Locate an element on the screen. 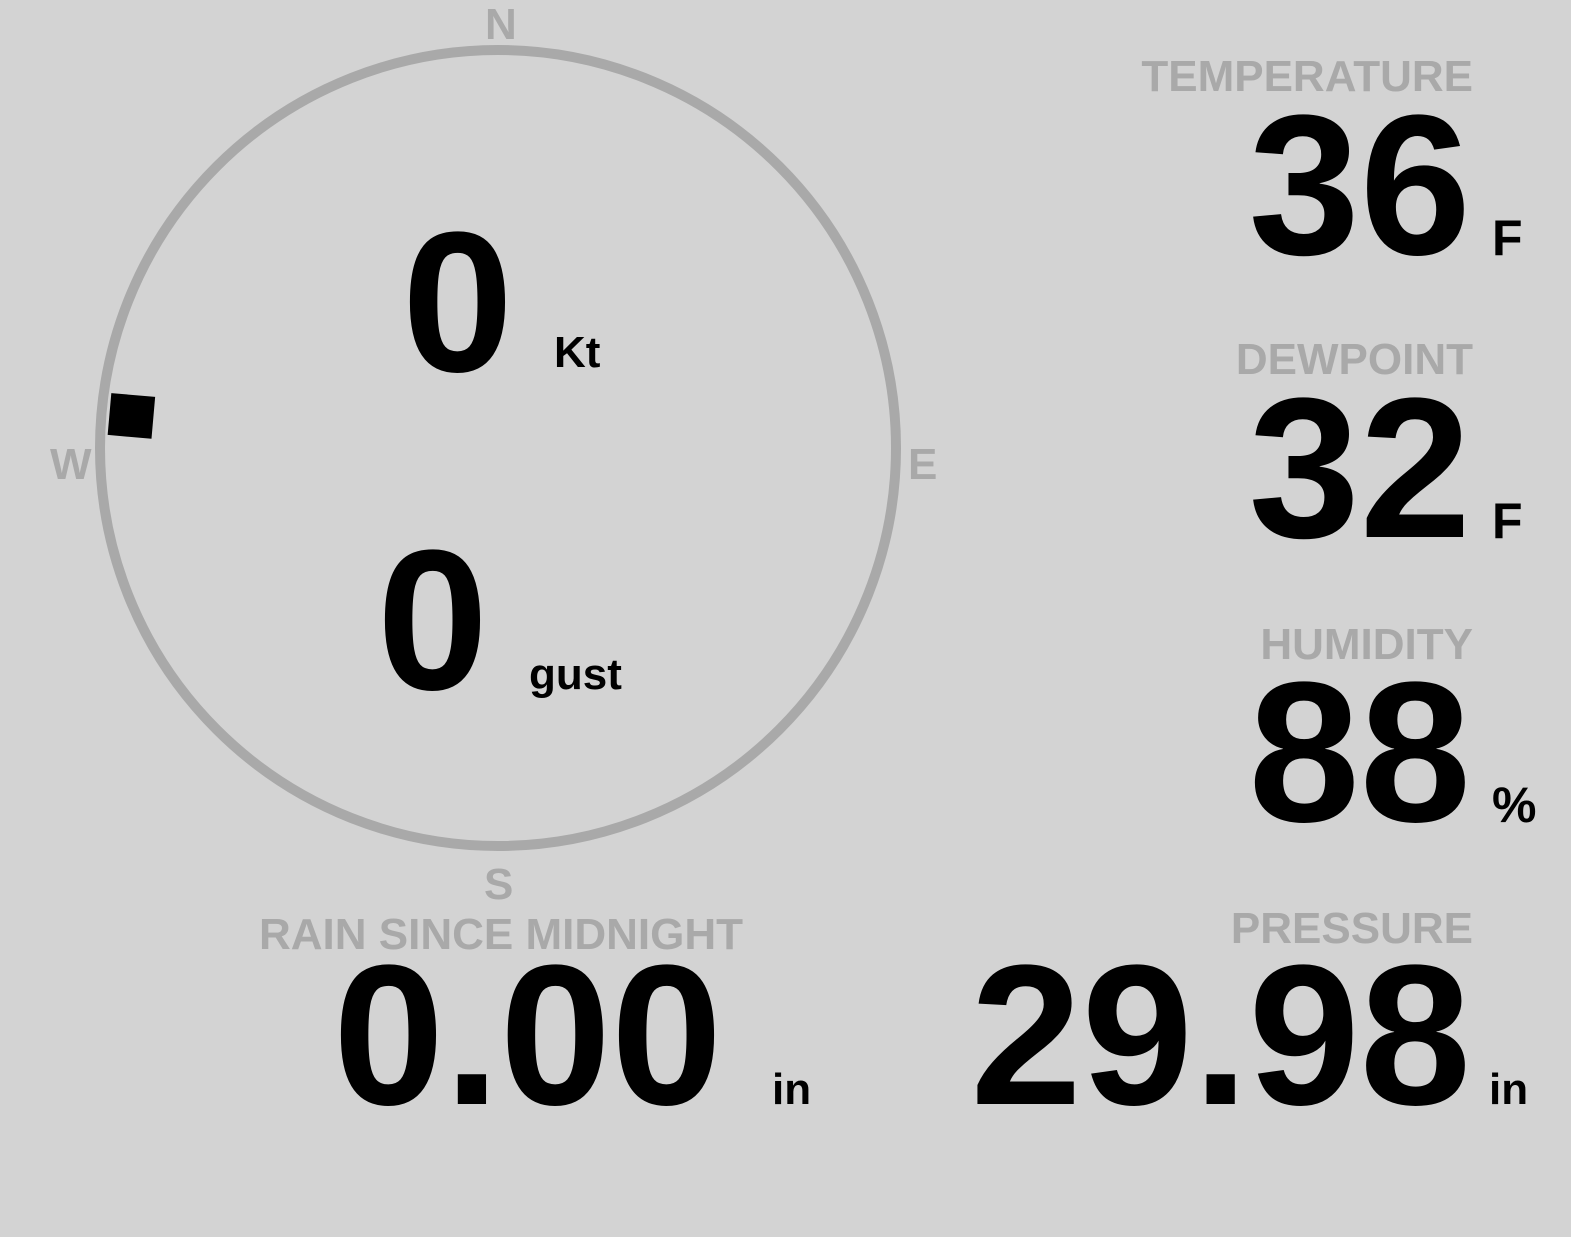  temperature-value: 36 is located at coordinates (1359, 185).